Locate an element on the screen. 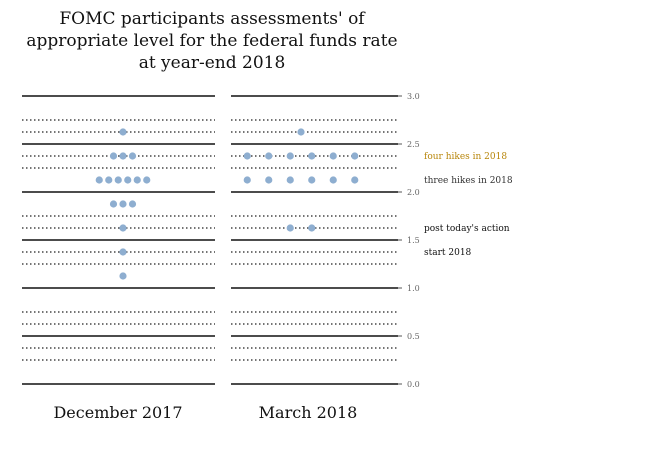 The height and width of the screenshot is (456, 648). y-tick-label: 1.0 is located at coordinates (413, 288).